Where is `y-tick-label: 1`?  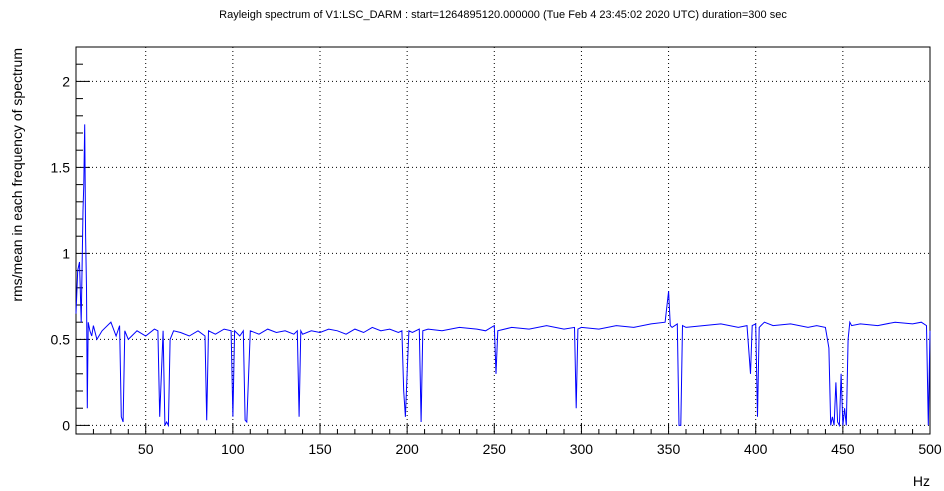
y-tick-label: 1 is located at coordinates (66, 253).